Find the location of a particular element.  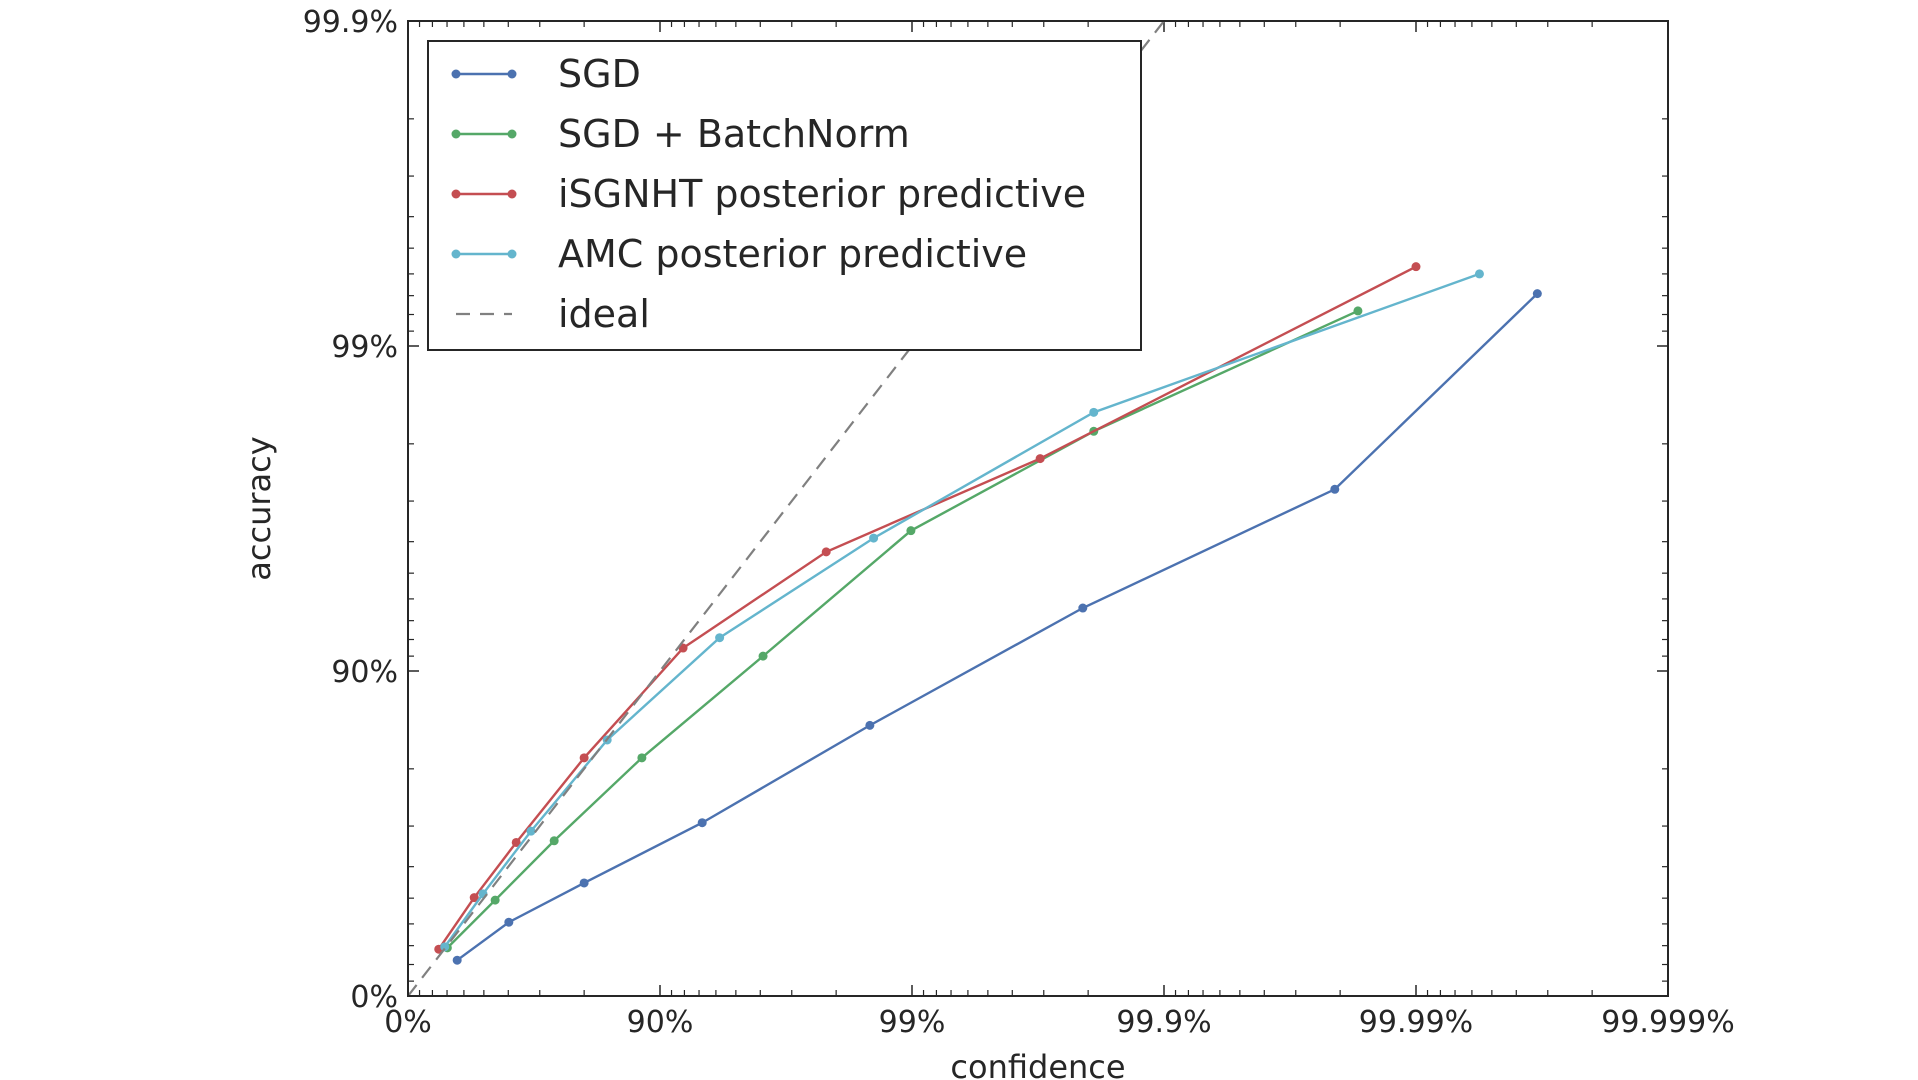

legend-item: iSGNHT posterior predictive is located at coordinates (768, 194).